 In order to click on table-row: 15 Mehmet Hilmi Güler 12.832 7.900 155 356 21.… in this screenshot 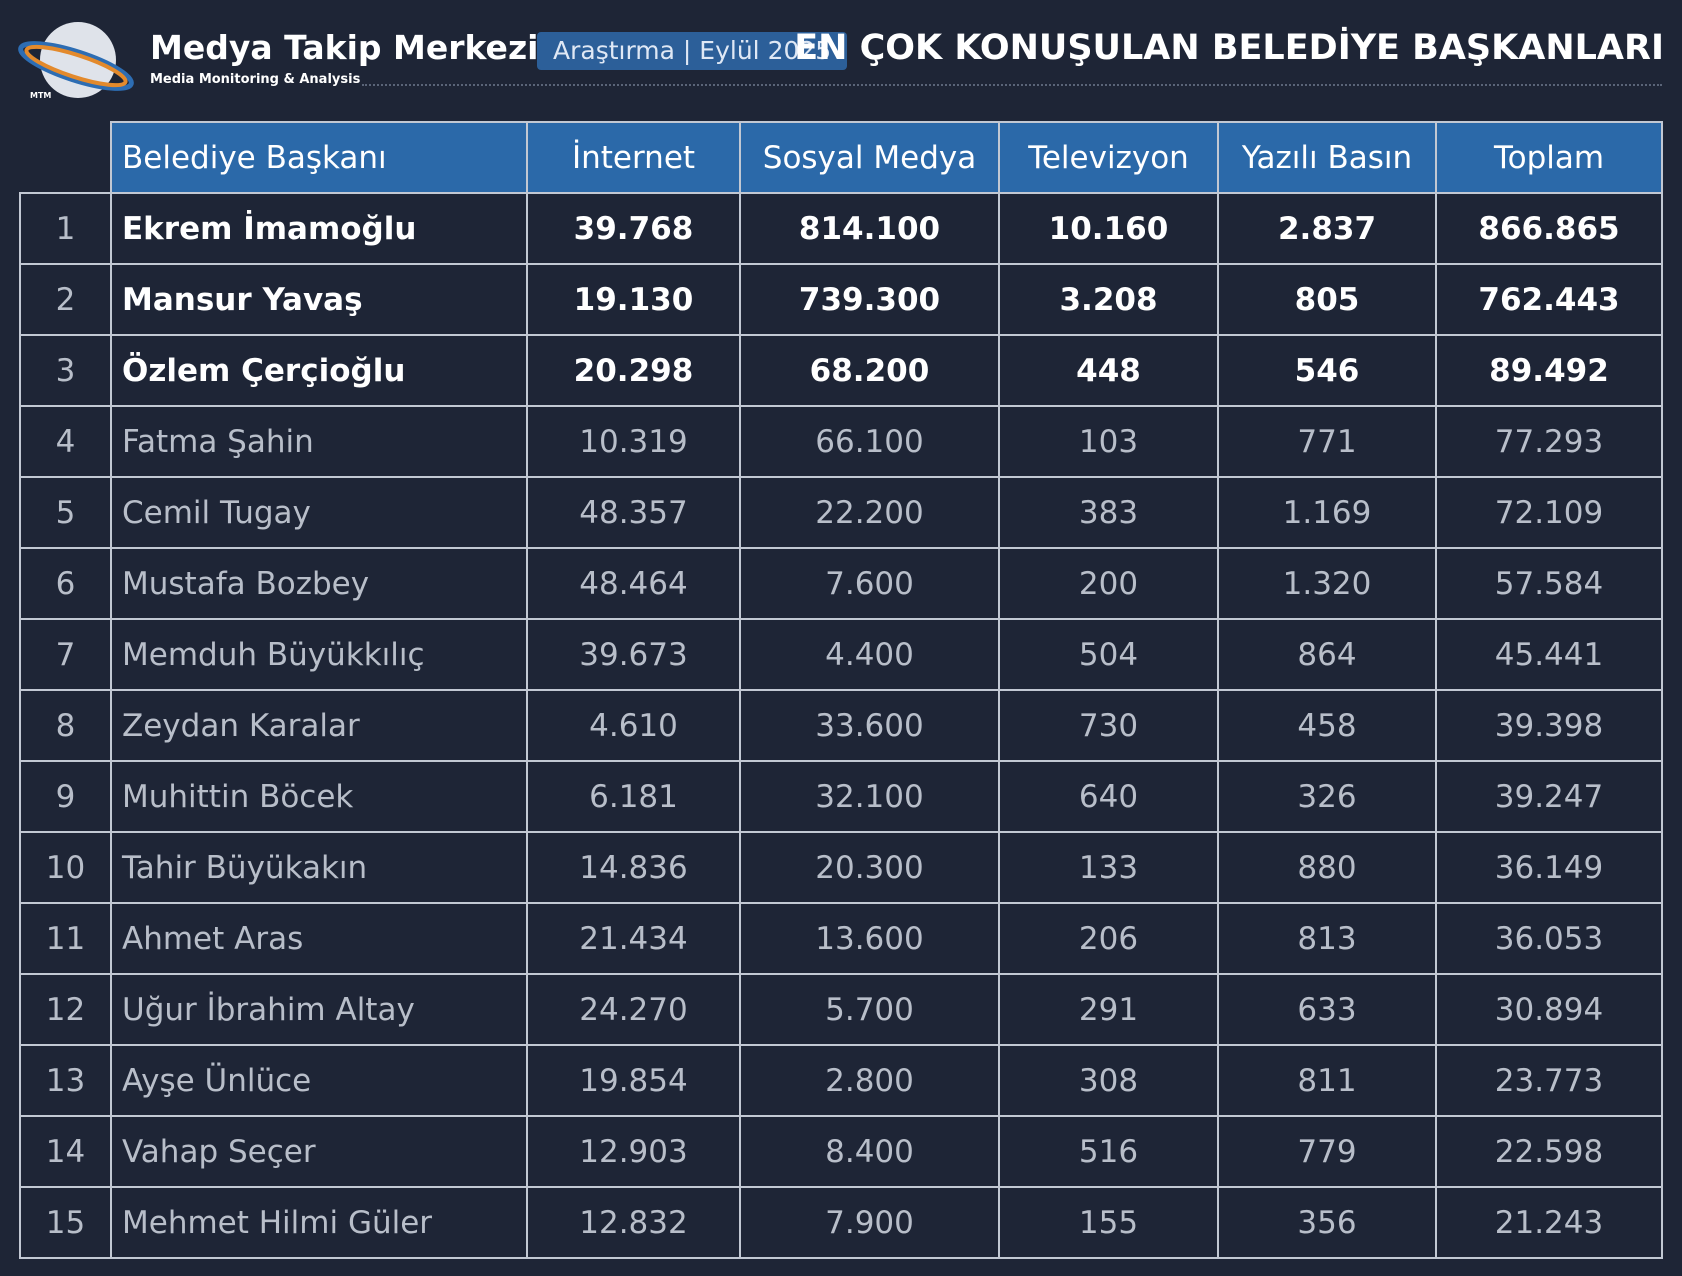, I will do `click(841, 1222)`.